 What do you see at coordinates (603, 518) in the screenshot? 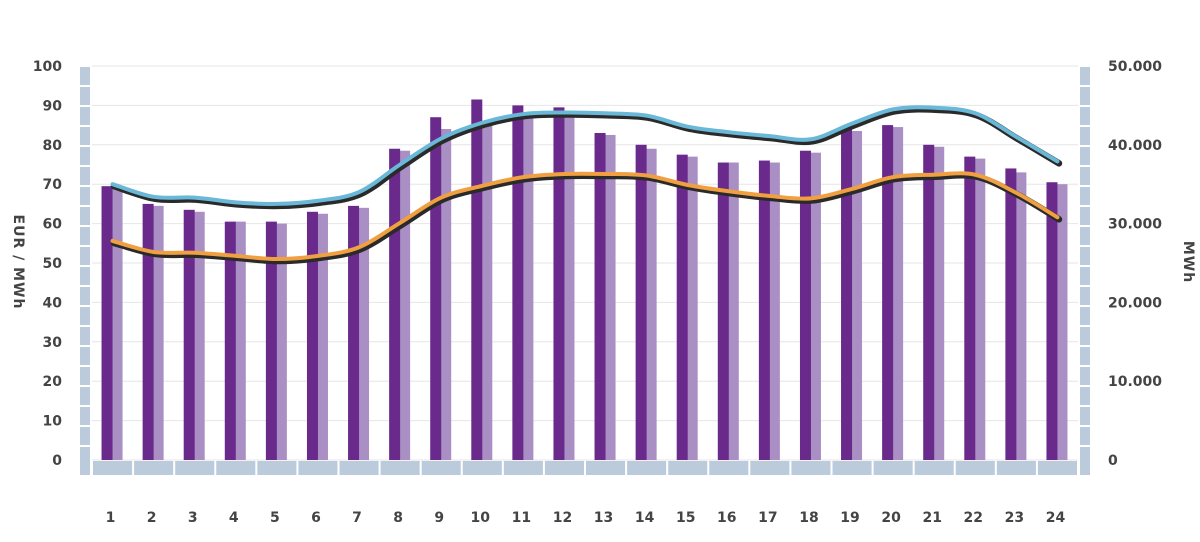
I see `x-tick-label: 13` at bounding box center [603, 518].